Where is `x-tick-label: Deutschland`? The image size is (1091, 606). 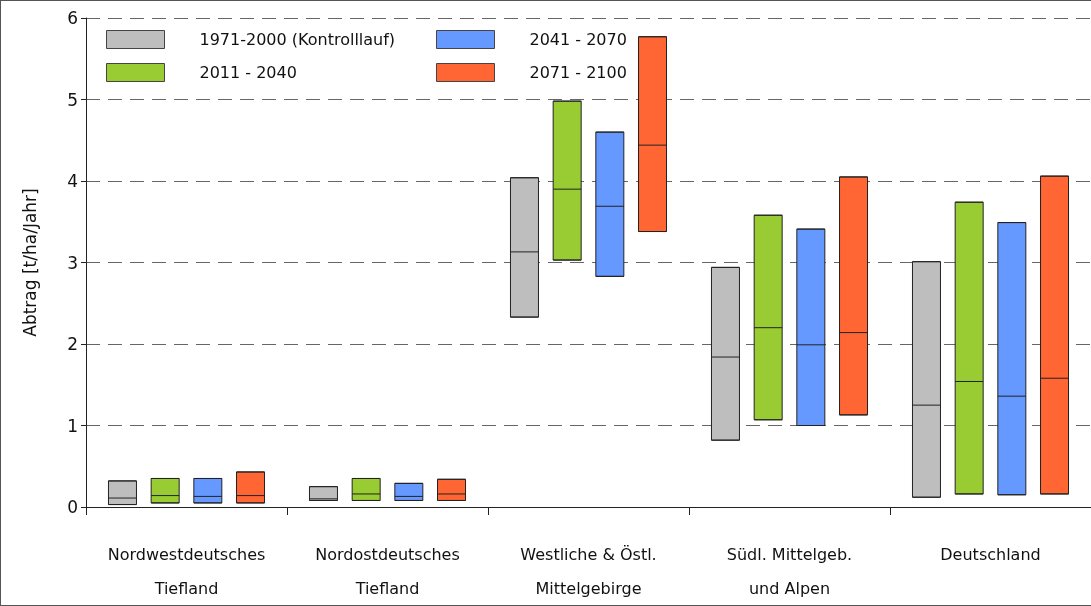
x-tick-label: Deutschland is located at coordinates (990, 554).